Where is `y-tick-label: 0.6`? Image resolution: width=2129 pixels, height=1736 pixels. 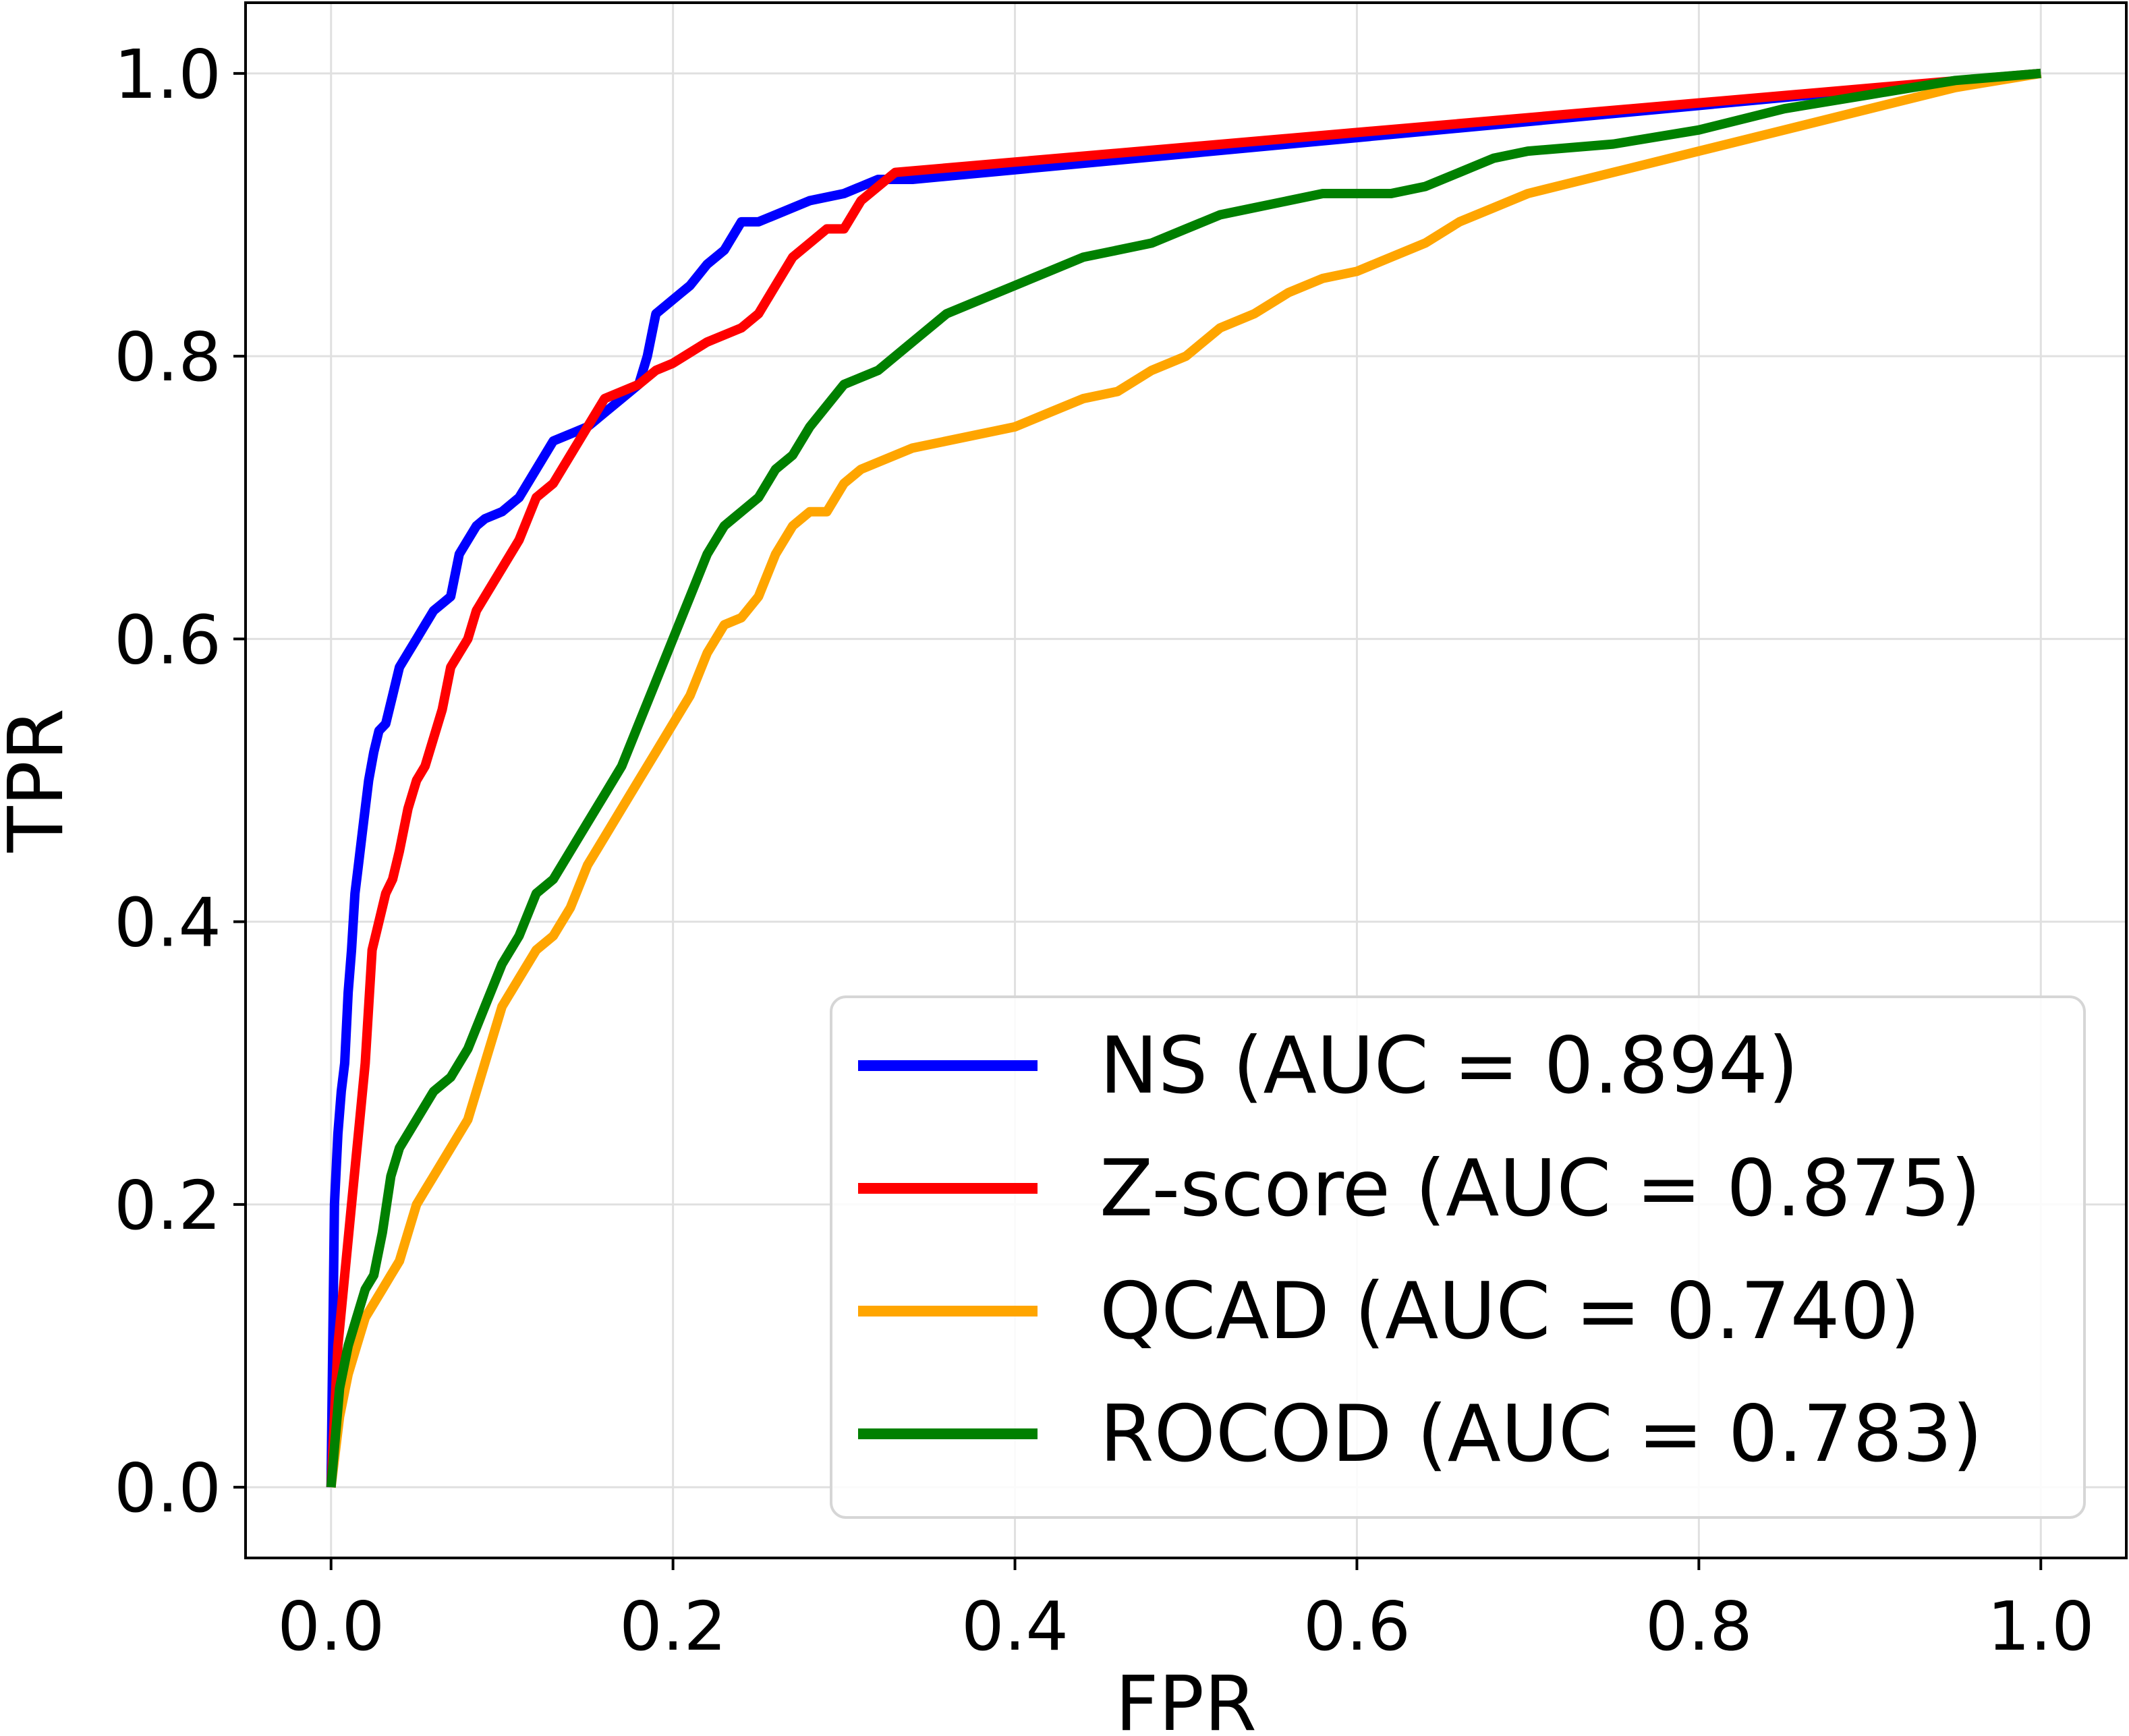
y-tick-label: 0.6 is located at coordinates (168, 639).